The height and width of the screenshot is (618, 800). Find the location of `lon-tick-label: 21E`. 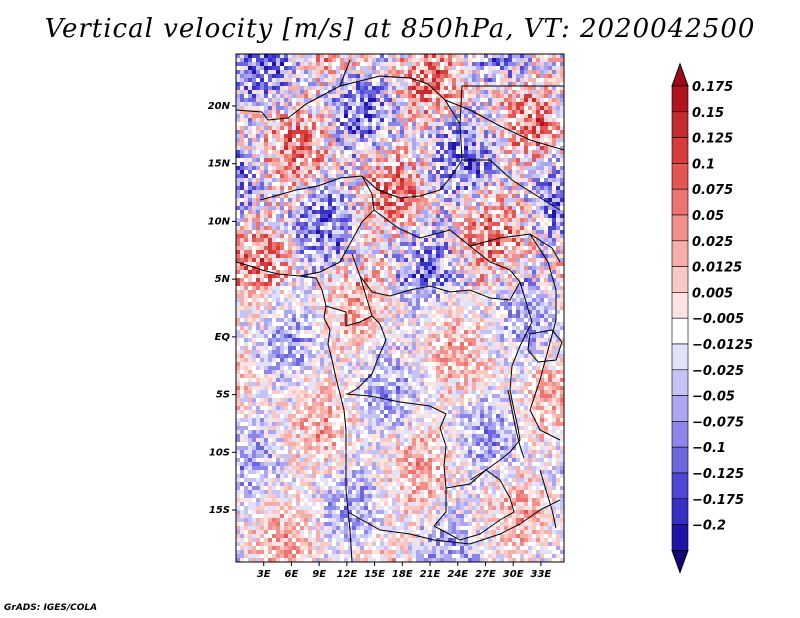

lon-tick-label: 21E is located at coordinates (430, 574).